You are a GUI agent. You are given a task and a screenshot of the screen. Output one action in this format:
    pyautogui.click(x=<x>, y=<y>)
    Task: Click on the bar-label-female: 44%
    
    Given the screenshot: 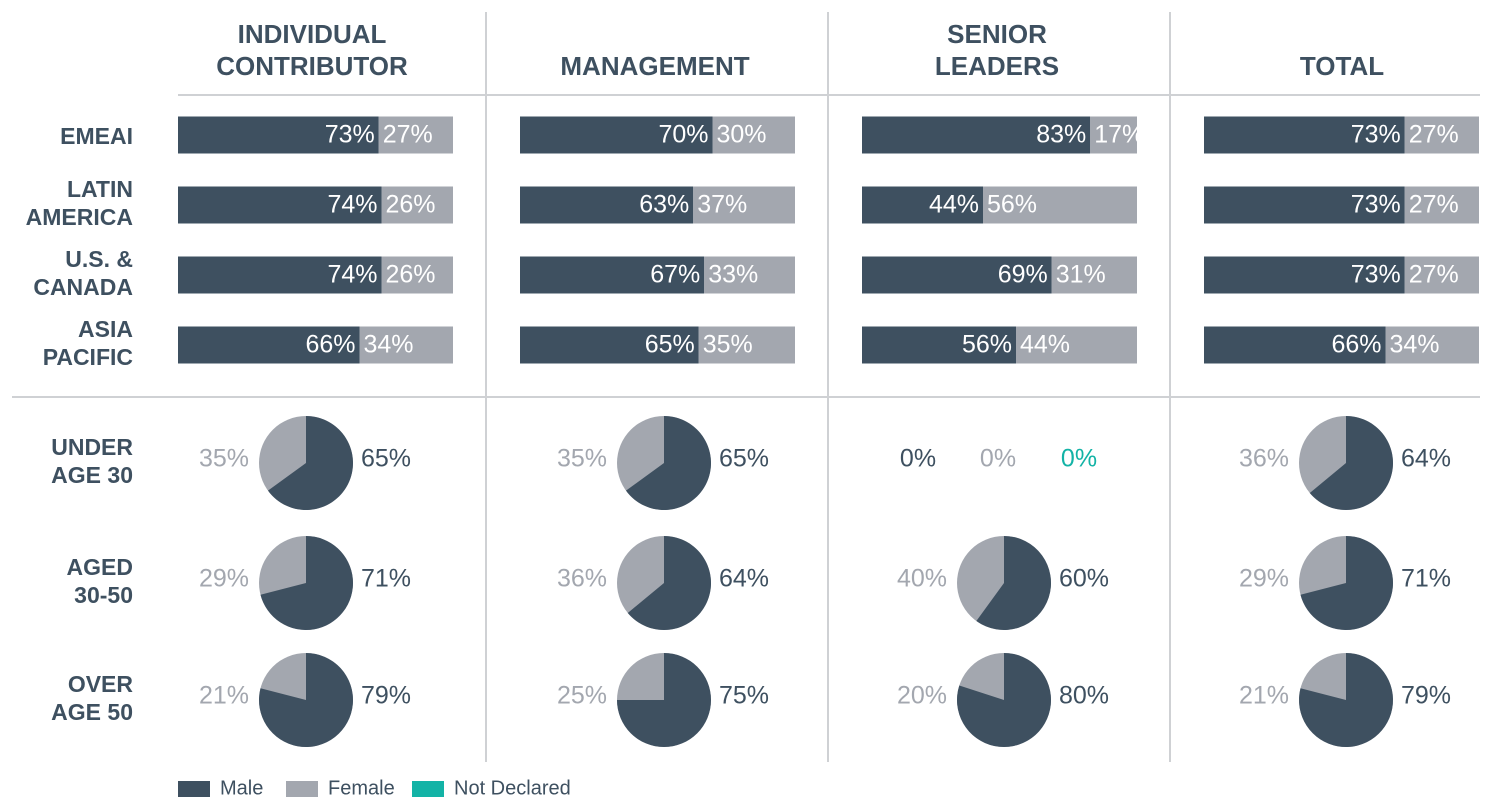 What is the action you would take?
    pyautogui.click(x=1045, y=345)
    